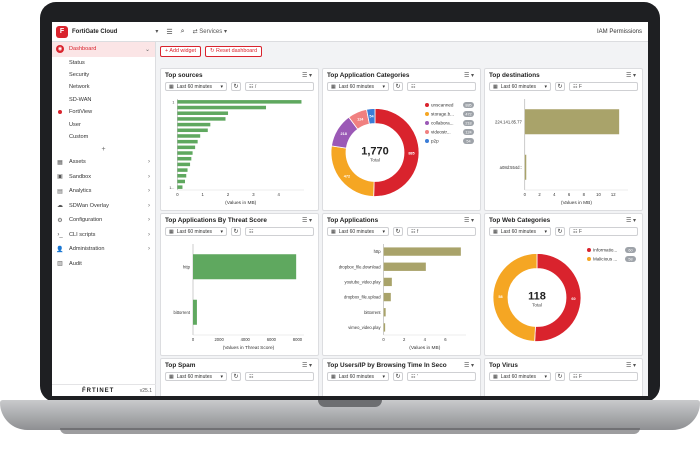 The height and width of the screenshot is (452, 700). I want to click on reset-dashboard-button: ↻ Reset dashboard, so click(234, 51).